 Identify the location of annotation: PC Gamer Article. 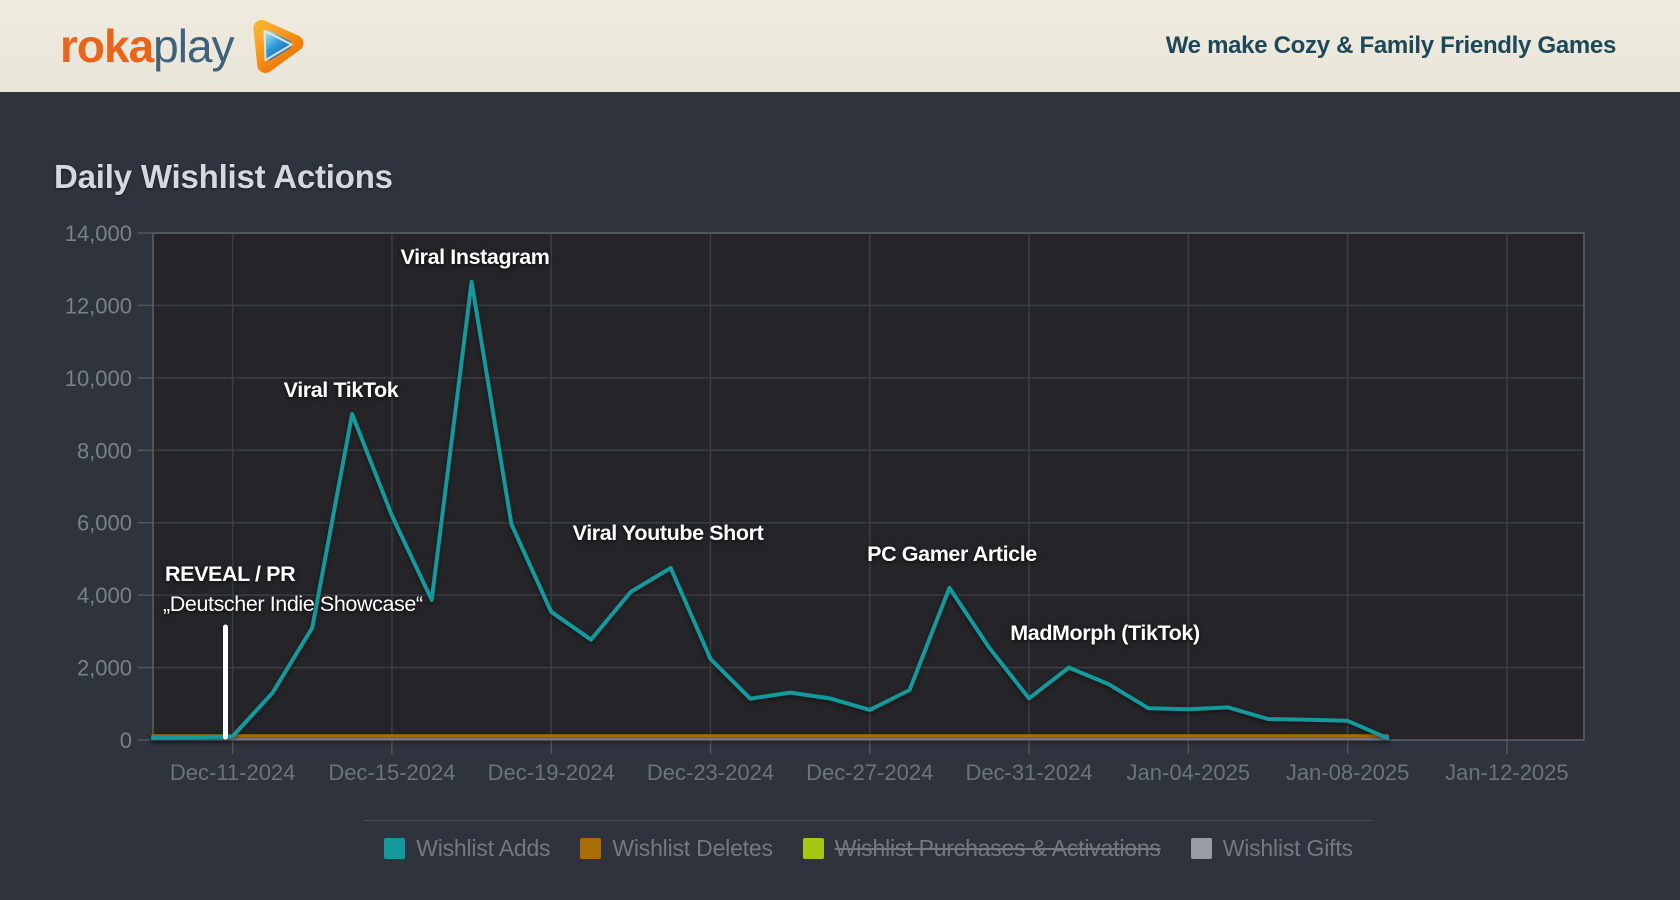
(952, 554).